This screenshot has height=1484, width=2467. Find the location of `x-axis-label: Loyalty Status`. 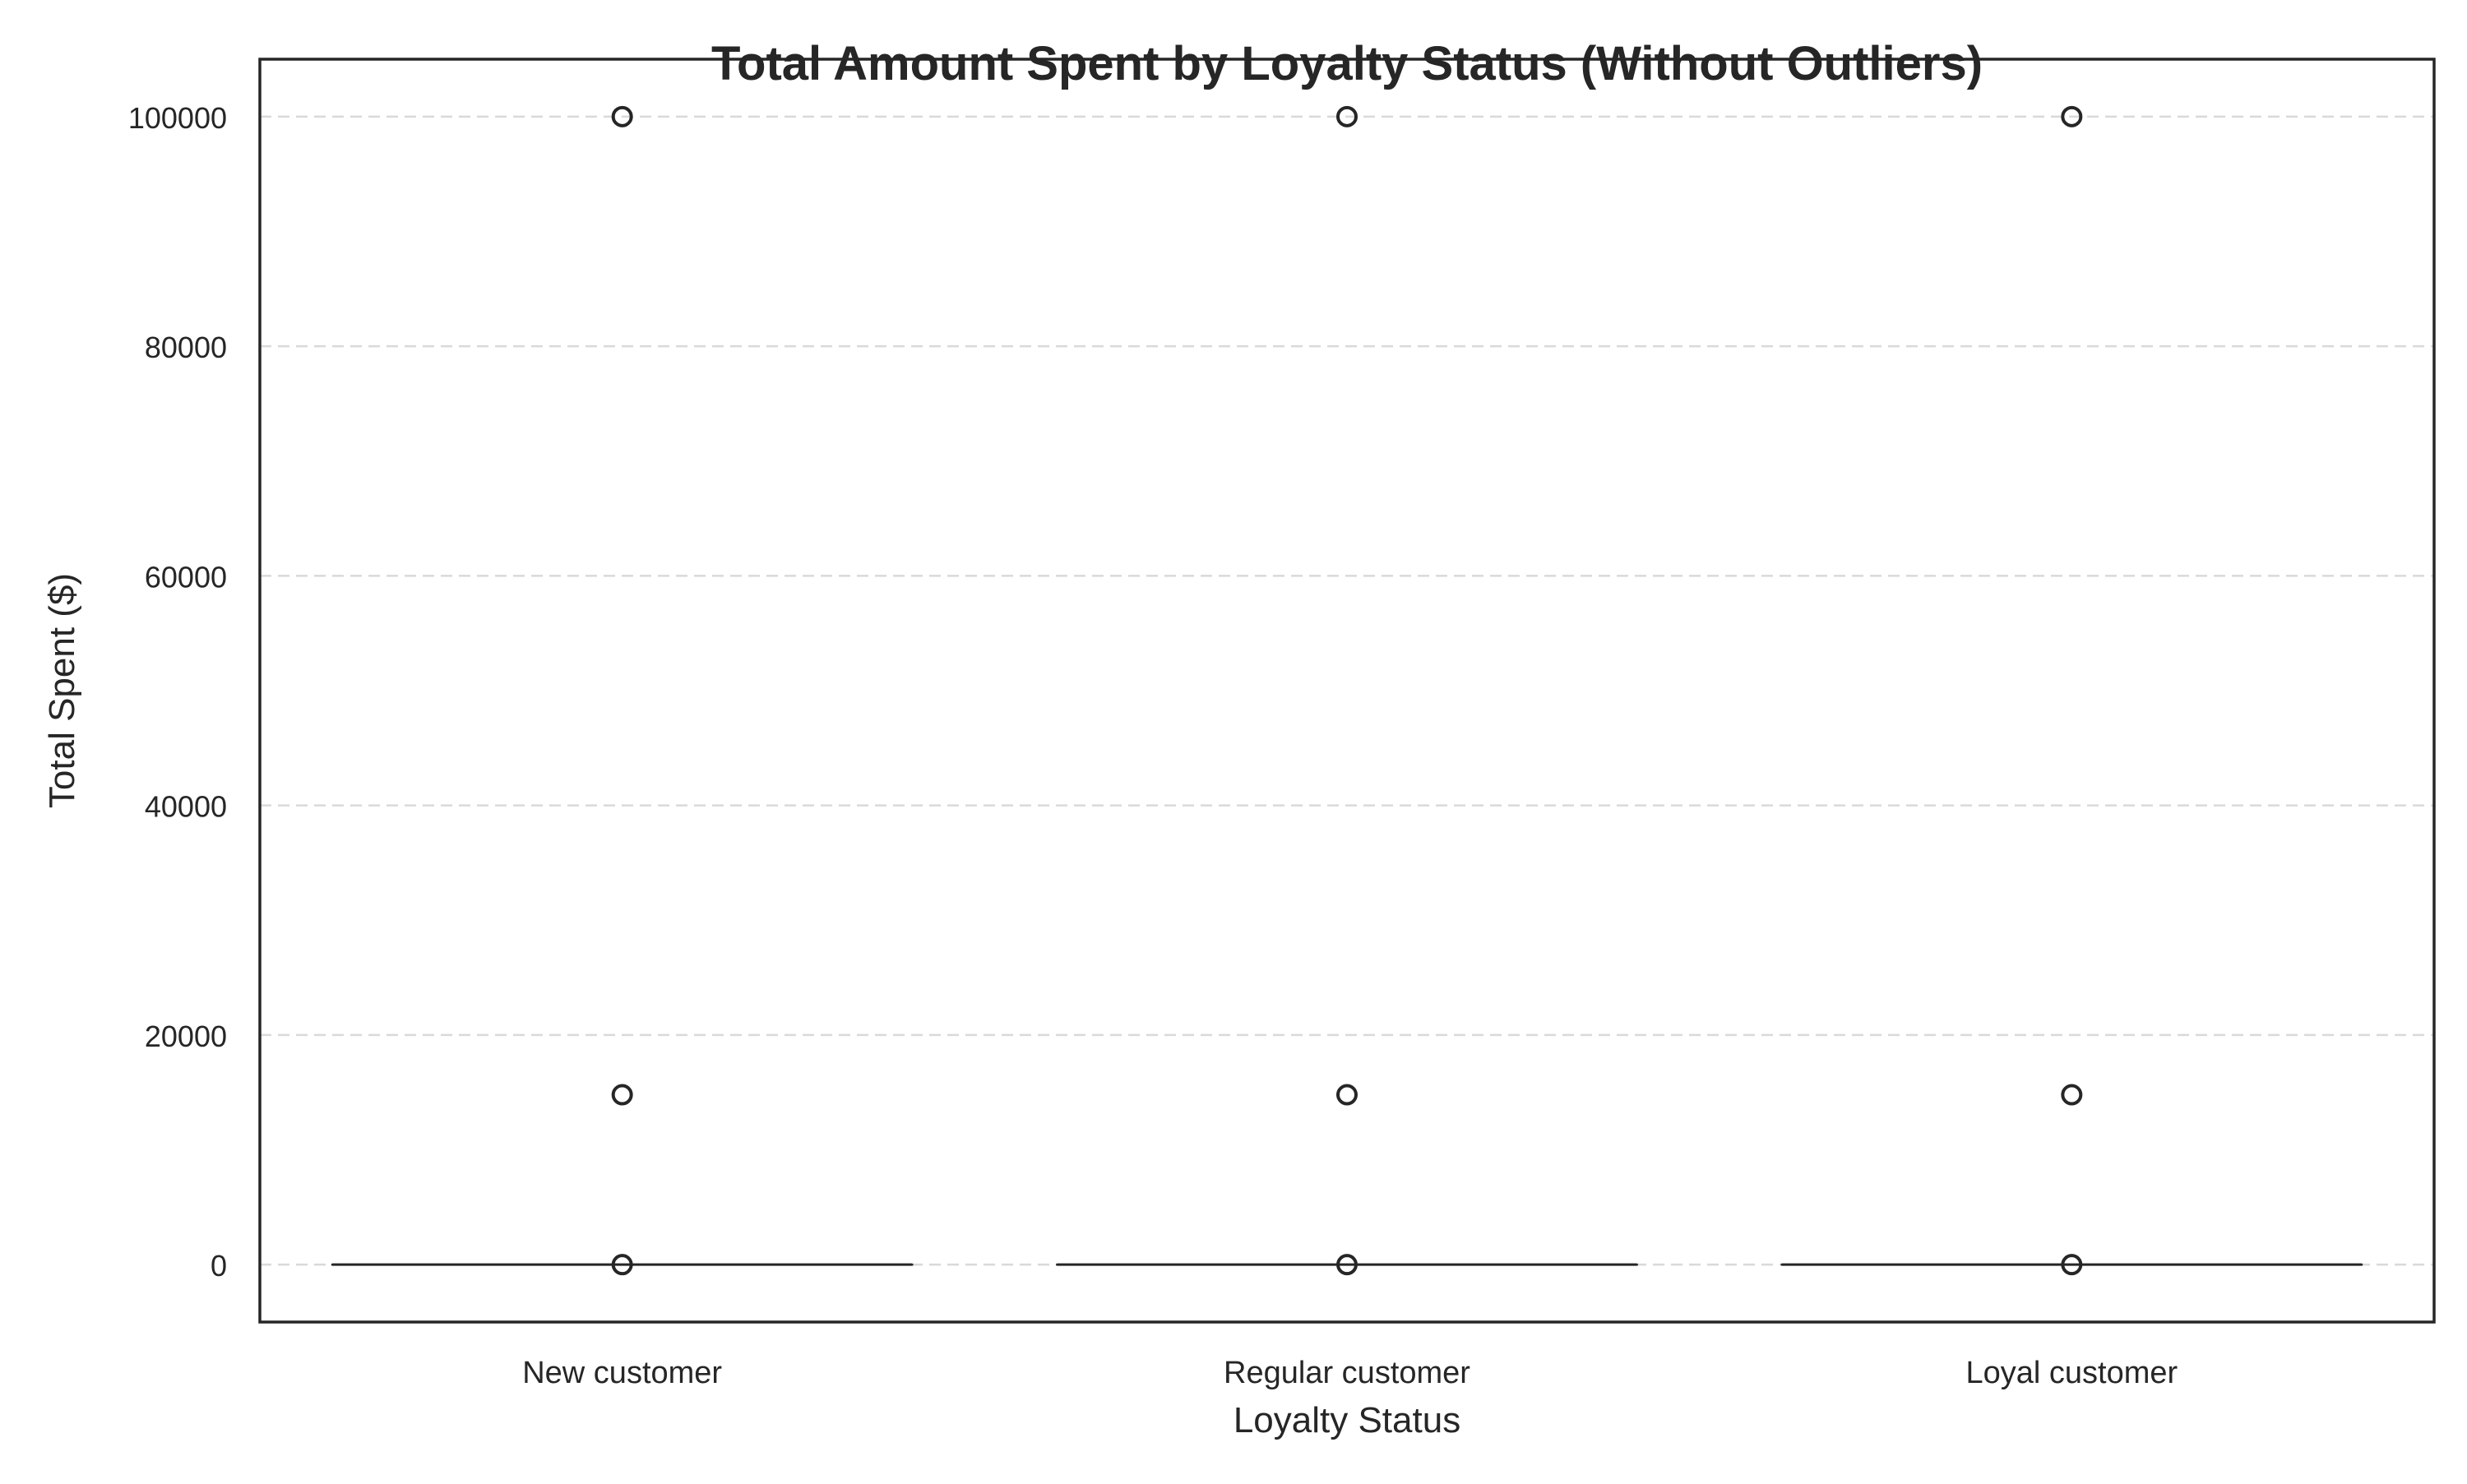

x-axis-label: Loyalty Status is located at coordinates (1347, 1420).